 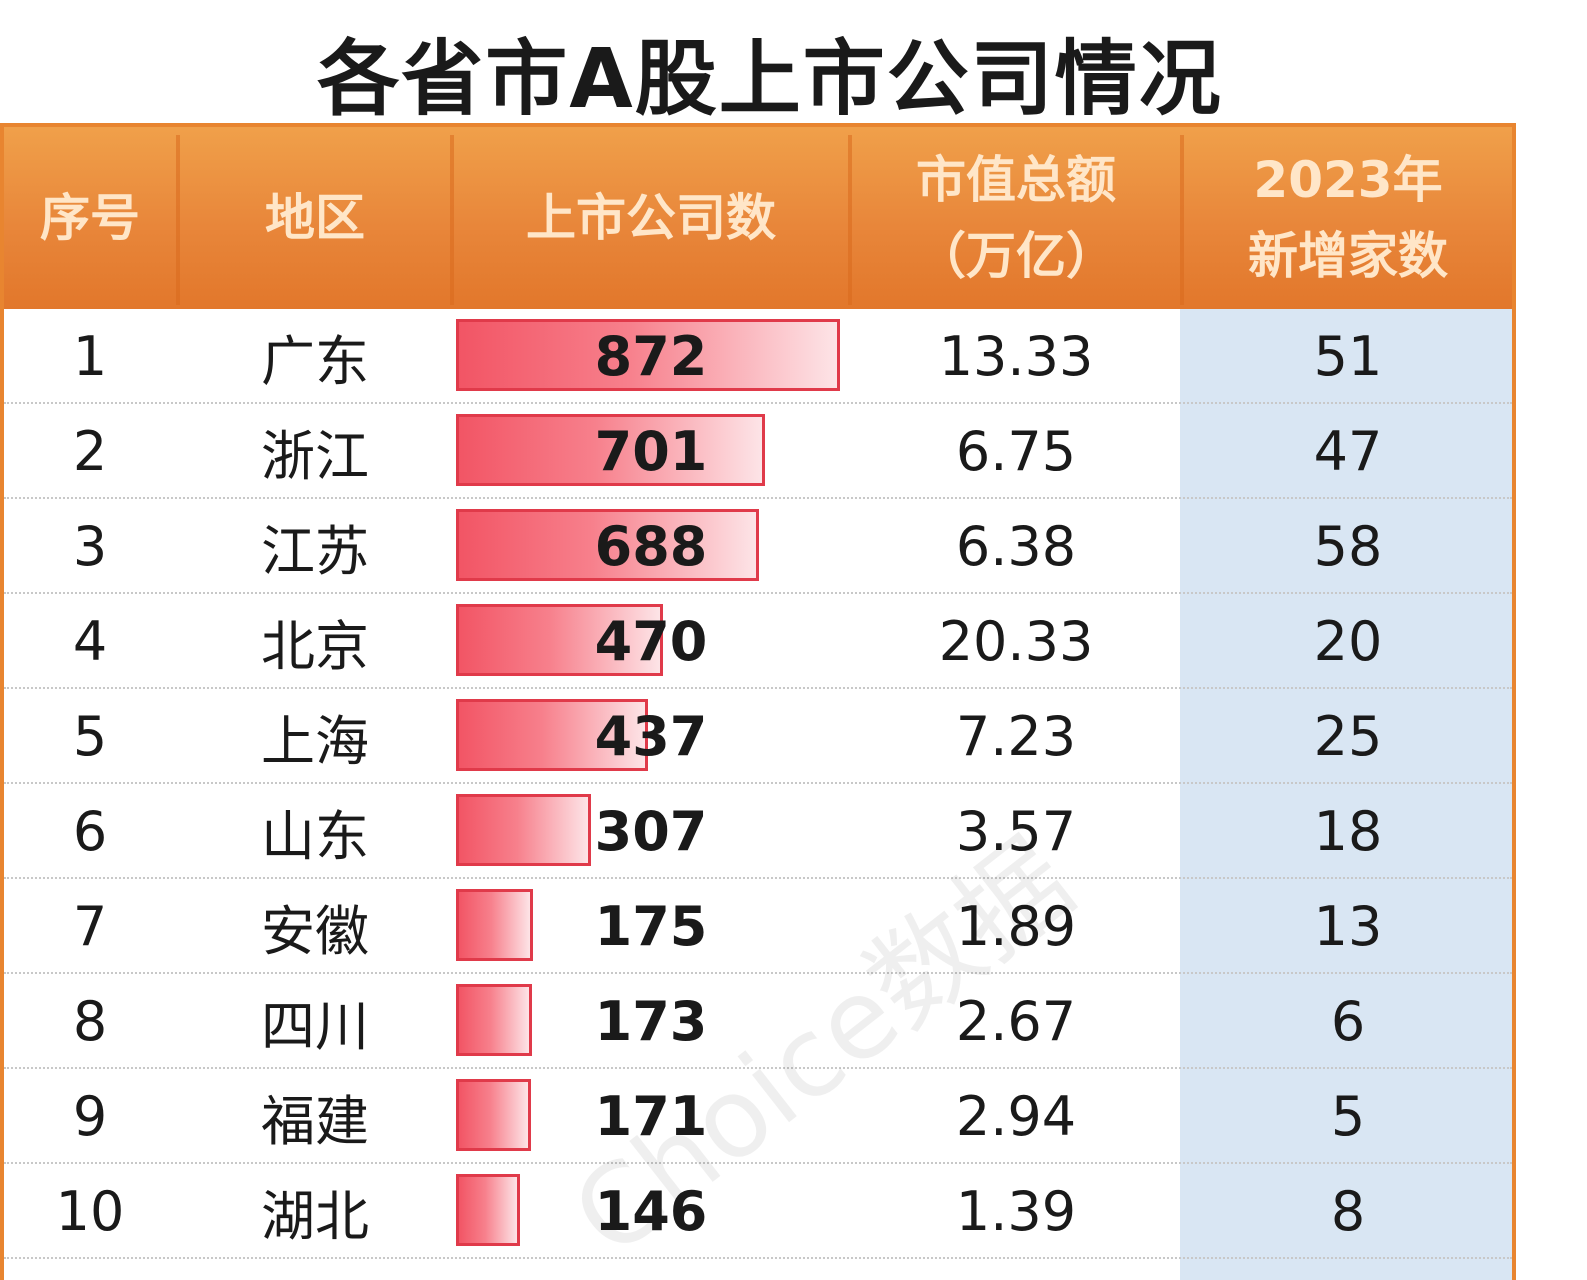 What do you see at coordinates (758, 926) in the screenshot?
I see `table-row: 7 安徽 175 1.89 13` at bounding box center [758, 926].